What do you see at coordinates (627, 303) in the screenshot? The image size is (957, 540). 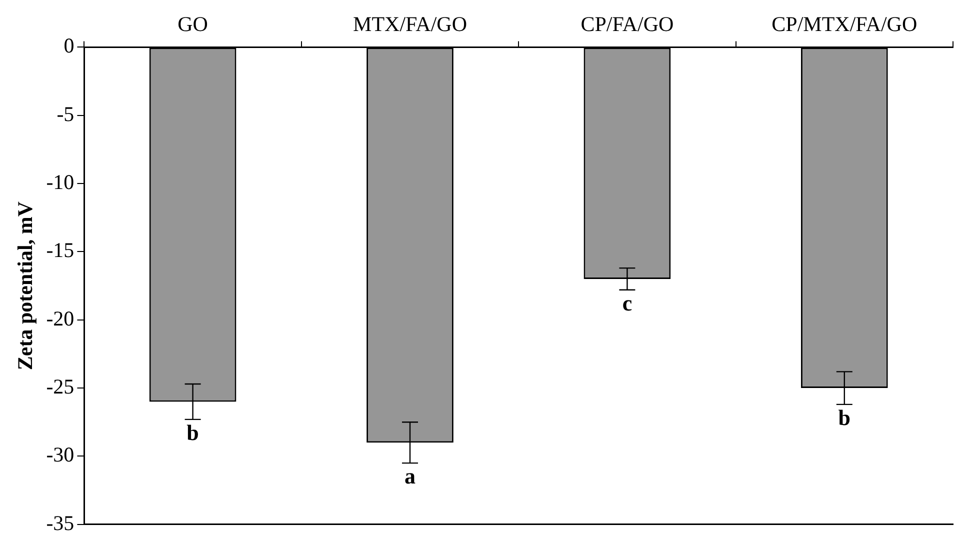 I see `annotation: c` at bounding box center [627, 303].